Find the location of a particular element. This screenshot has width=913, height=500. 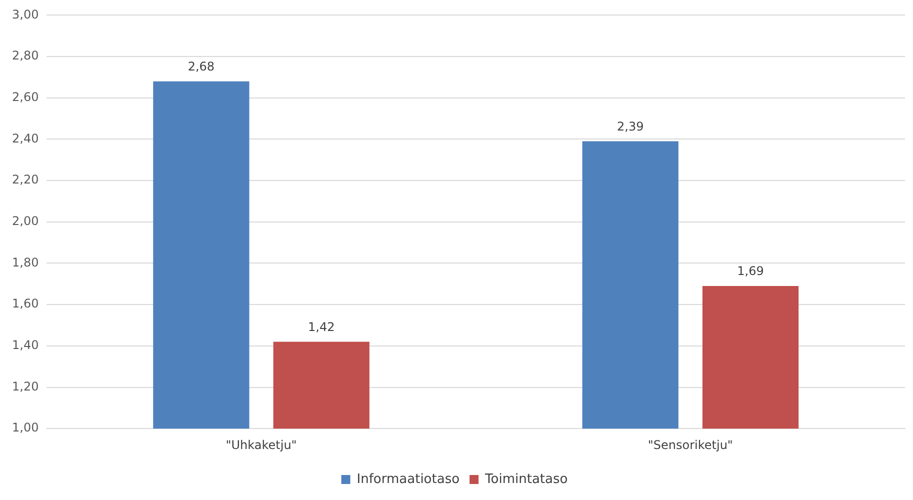

legend-label: Informaatiotaso is located at coordinates (408, 479).